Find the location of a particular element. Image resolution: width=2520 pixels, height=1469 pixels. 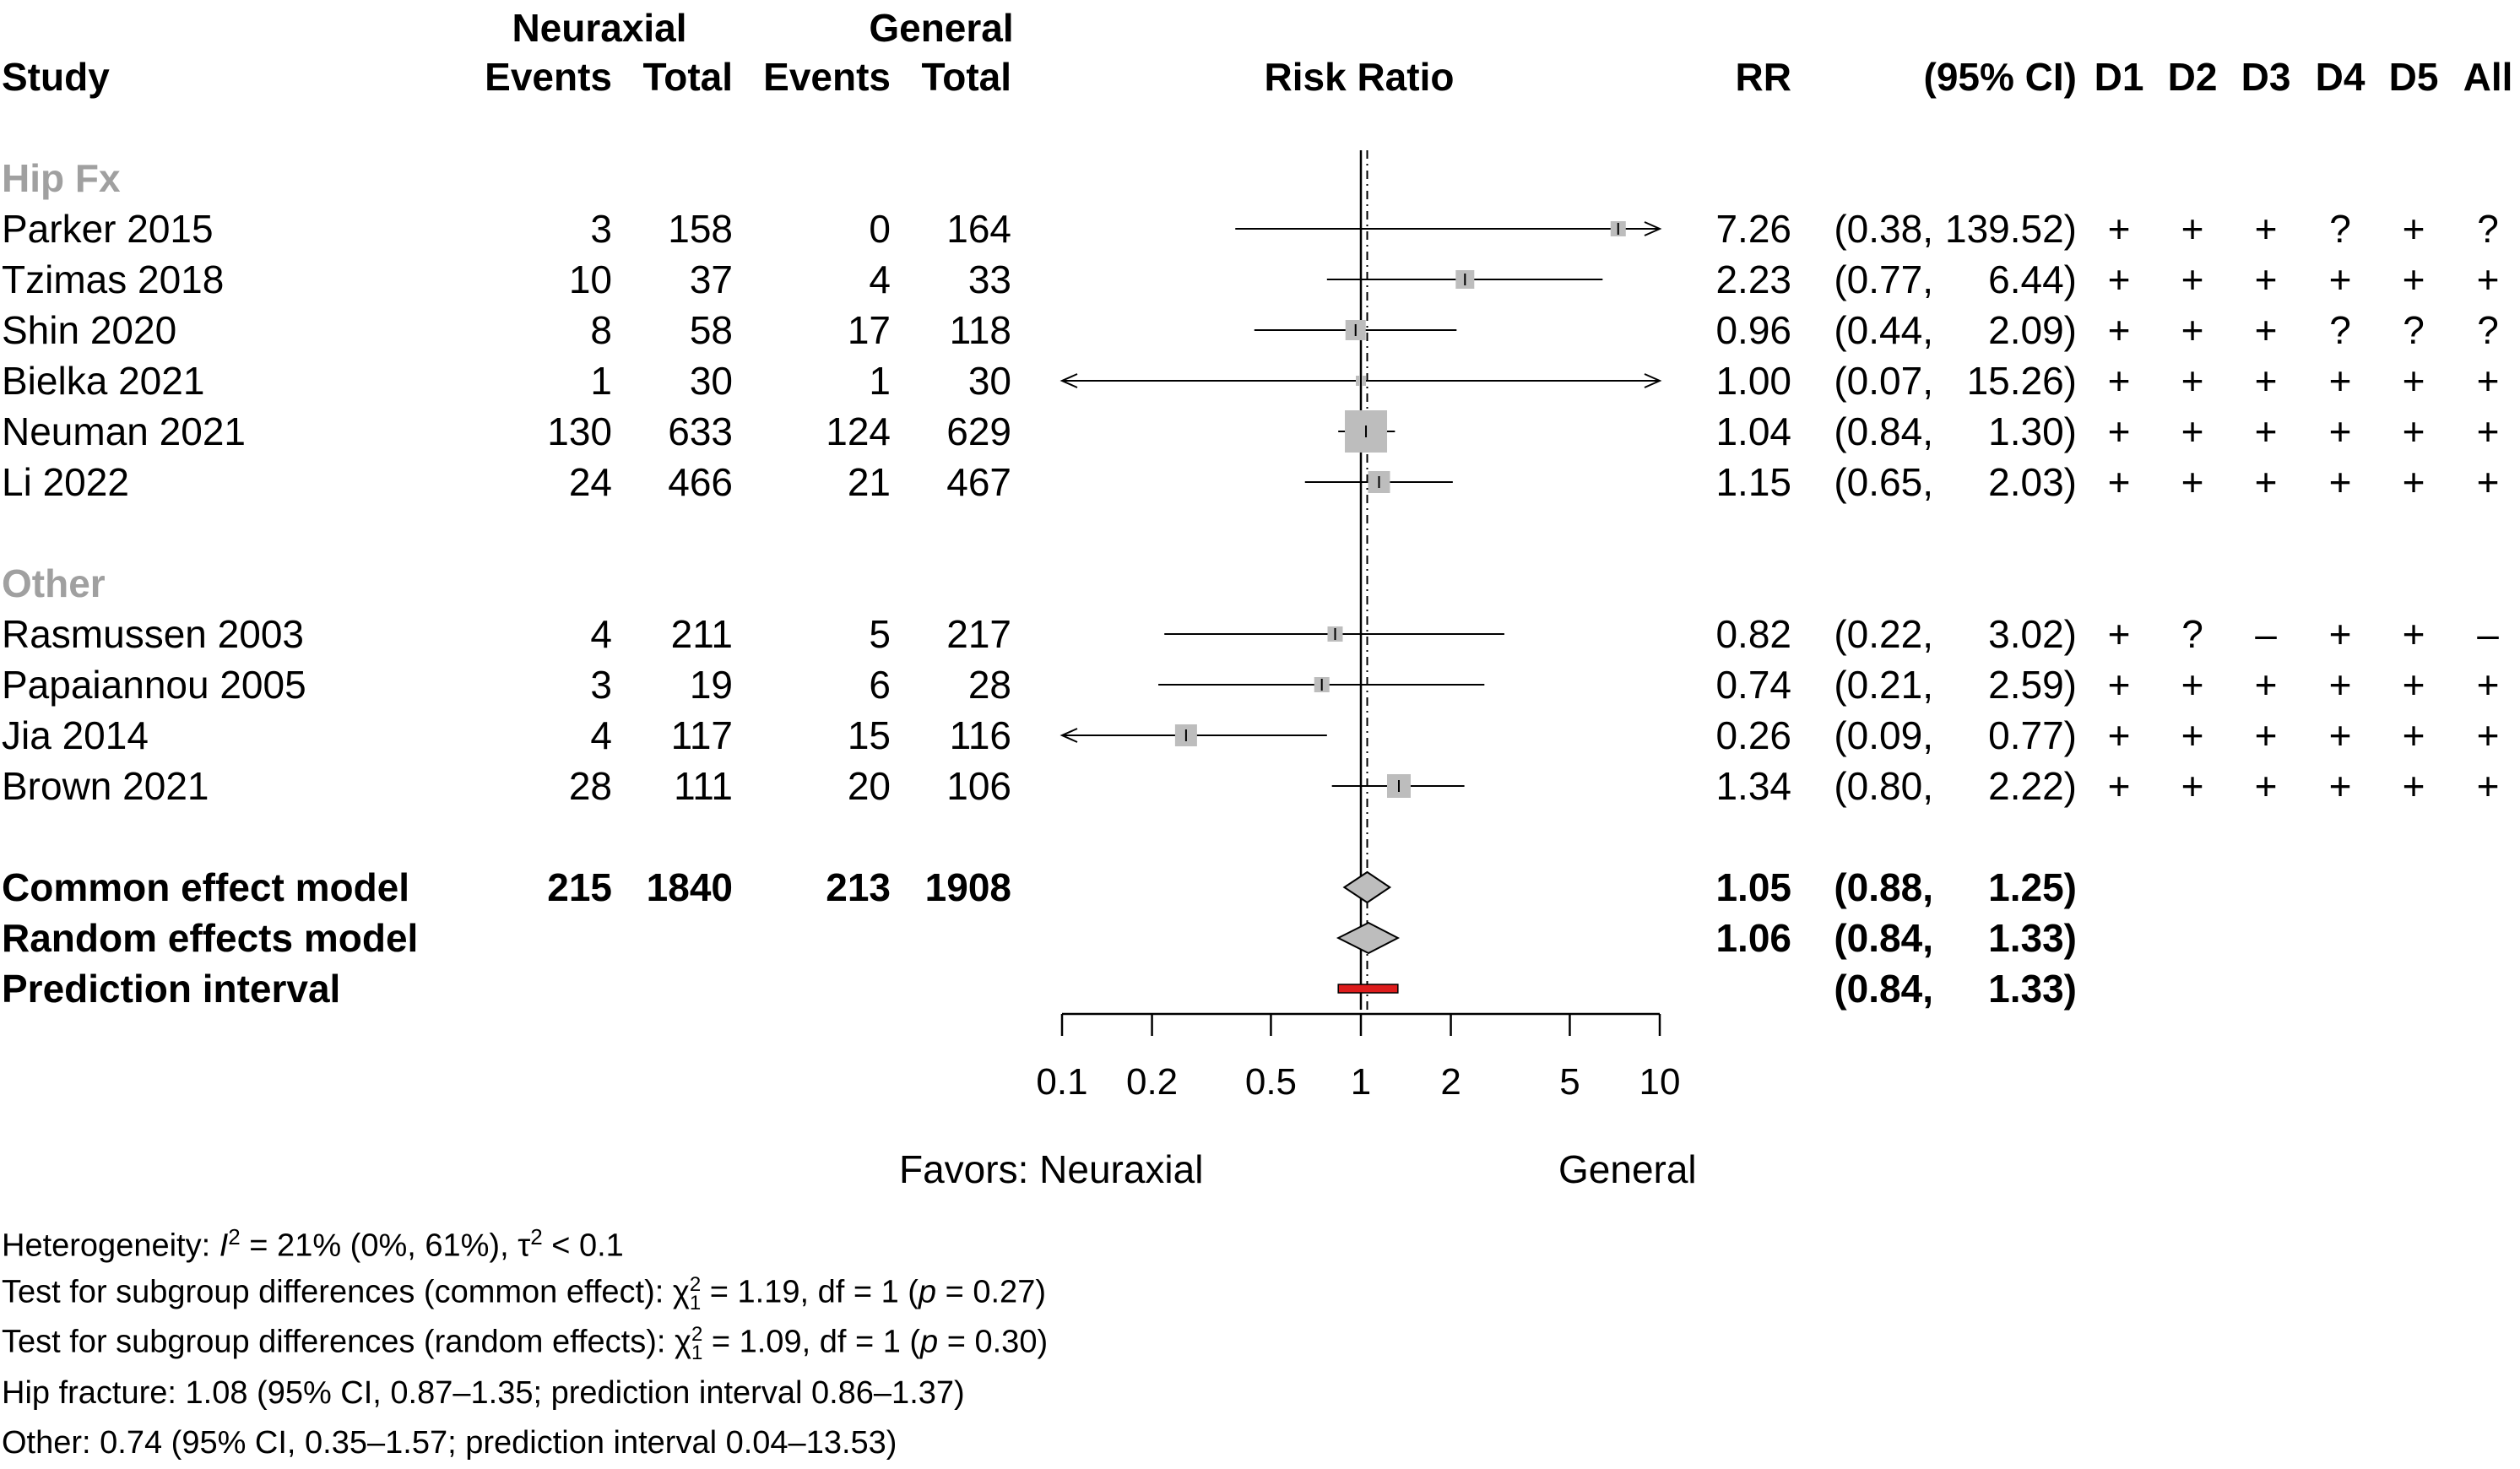

study-name: Brown 2021 is located at coordinates (105, 786).